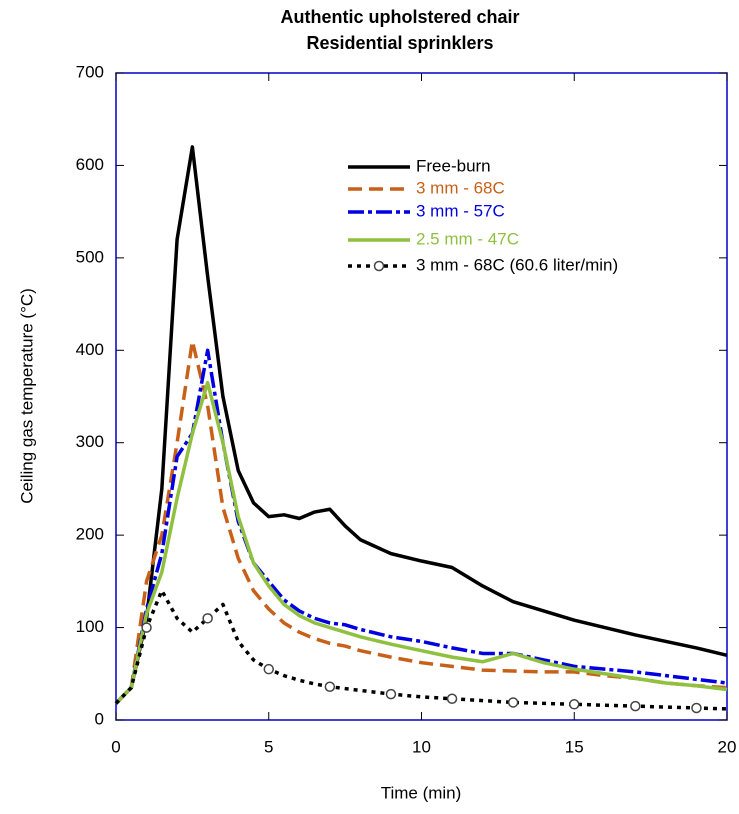 The width and height of the screenshot is (739, 814). What do you see at coordinates (727, 746) in the screenshot?
I see `x-tick-label: 20` at bounding box center [727, 746].